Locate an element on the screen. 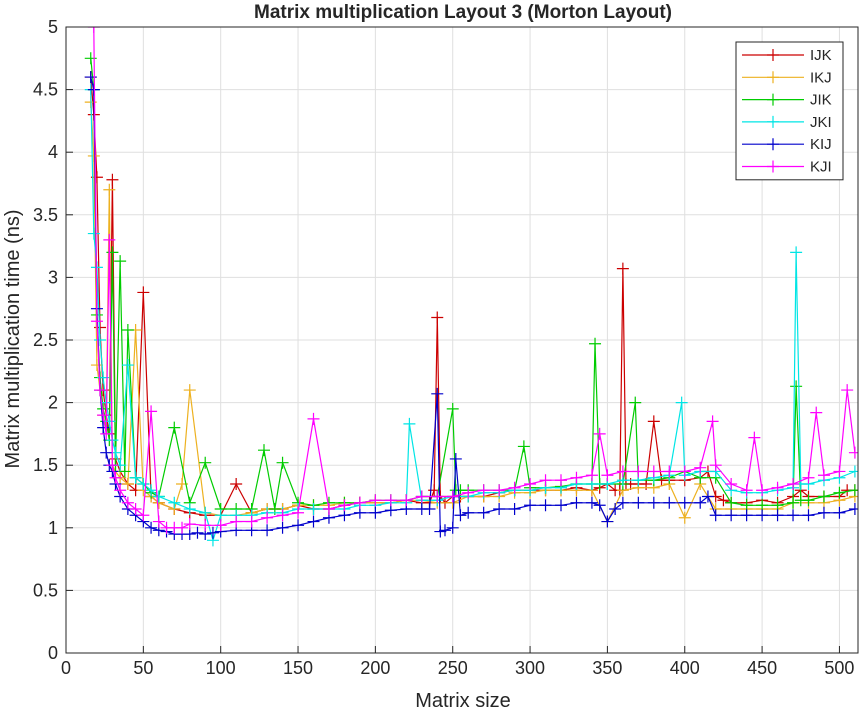 This screenshot has width=868, height=709. legend-item-jki: JKI is located at coordinates (787, 122).